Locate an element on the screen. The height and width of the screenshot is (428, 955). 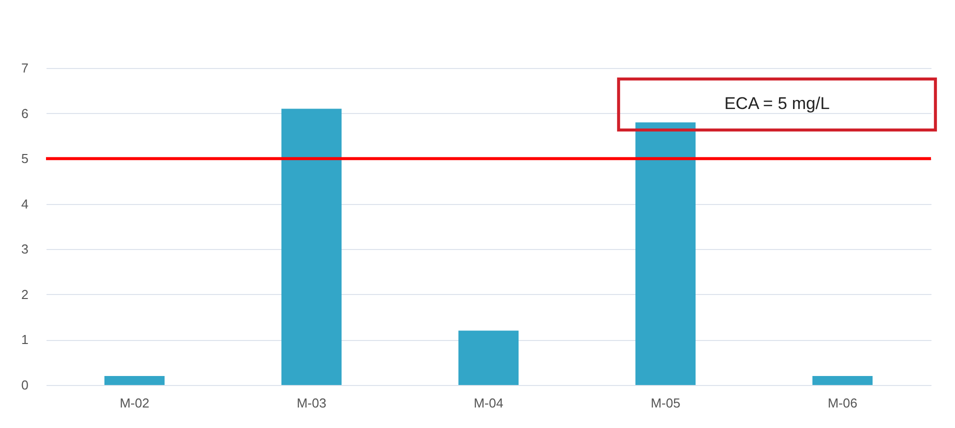
y-tick-label: 2 is located at coordinates (24, 294).